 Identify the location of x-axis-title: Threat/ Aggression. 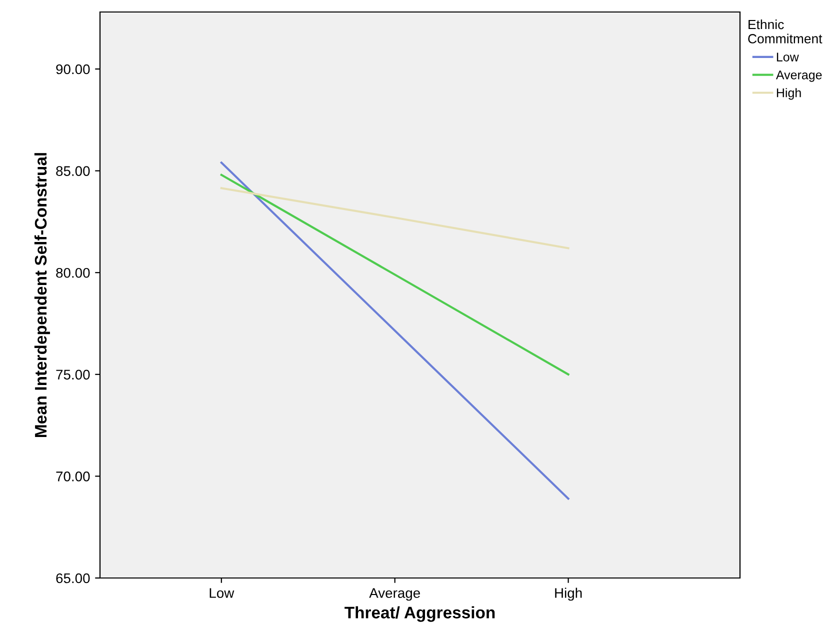
(419, 614).